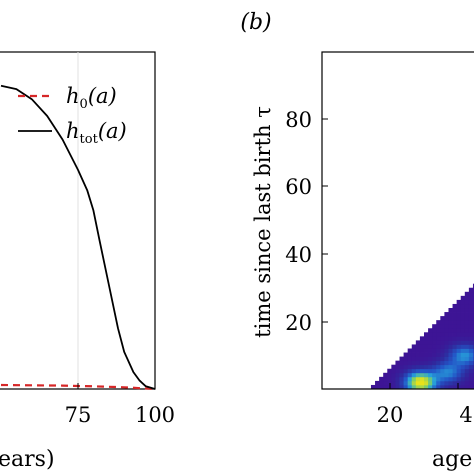 This screenshot has height=474, width=474. I want to click on panel-b-y-tick-label: 60, so click(298, 187).